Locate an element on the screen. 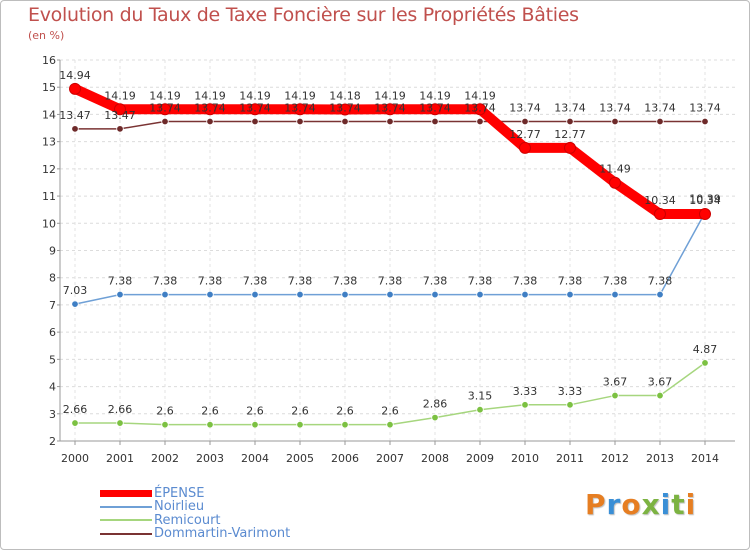 The width and height of the screenshot is (750, 550). y-tick-label: 10 is located at coordinates (49, 223).